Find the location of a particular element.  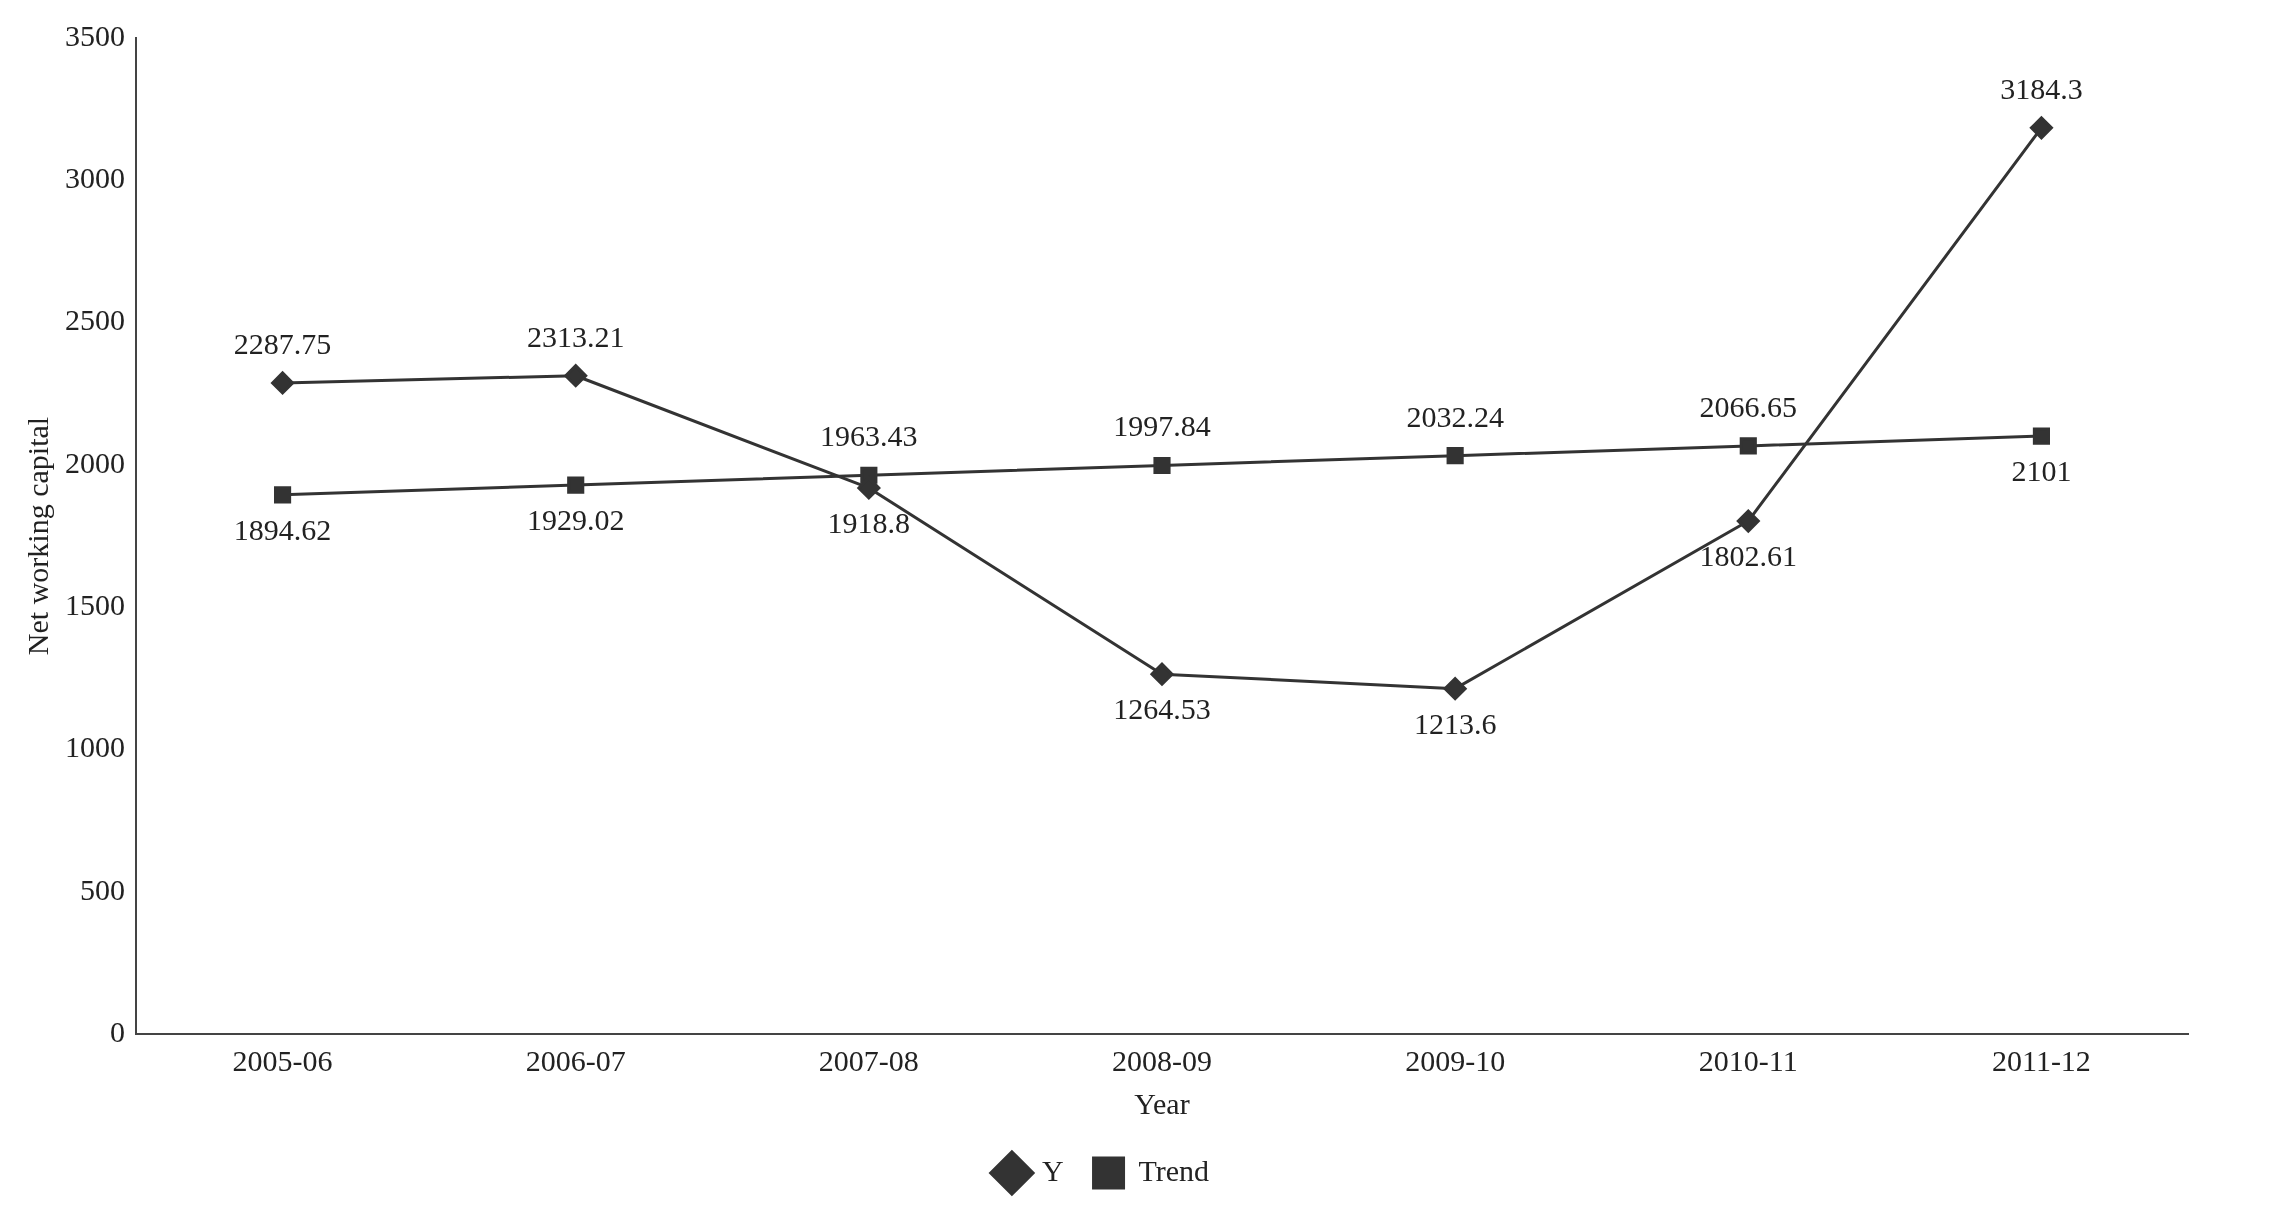

y-axis-title: Net working capital is located at coordinates (37, 536).